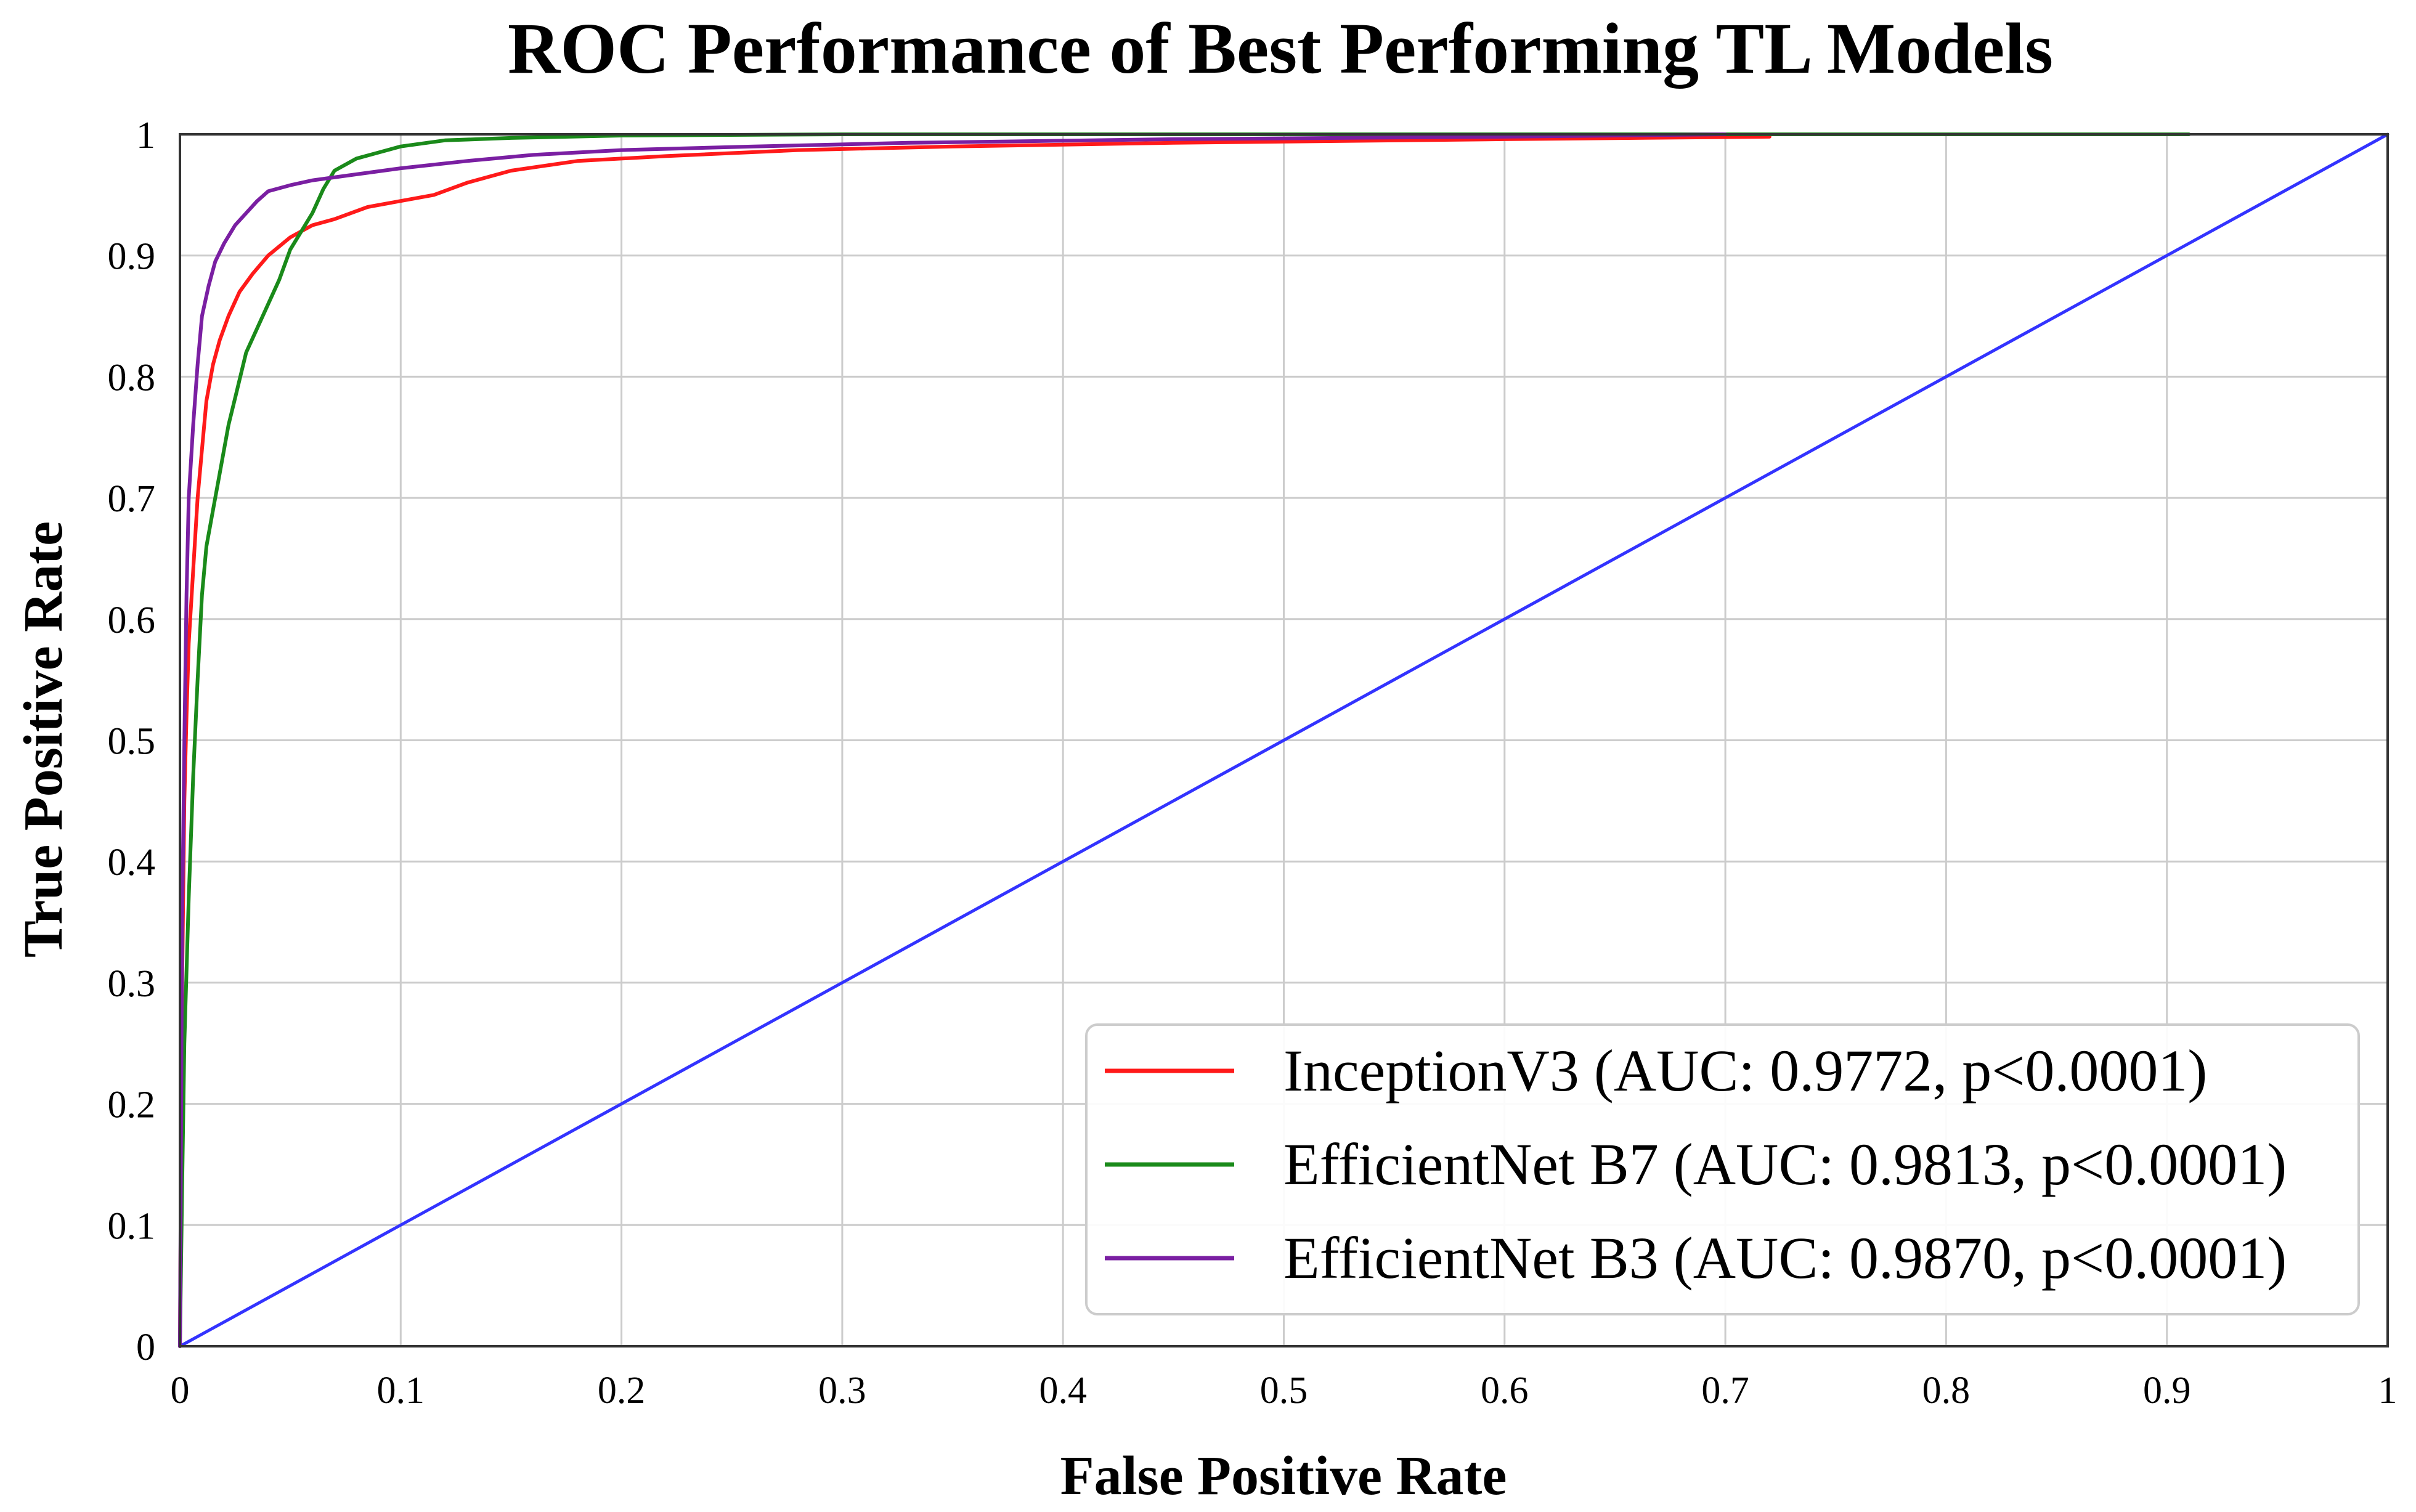 The height and width of the screenshot is (1512, 2416). I want to click on y-tick-label-5: 0.5, so click(132, 742).